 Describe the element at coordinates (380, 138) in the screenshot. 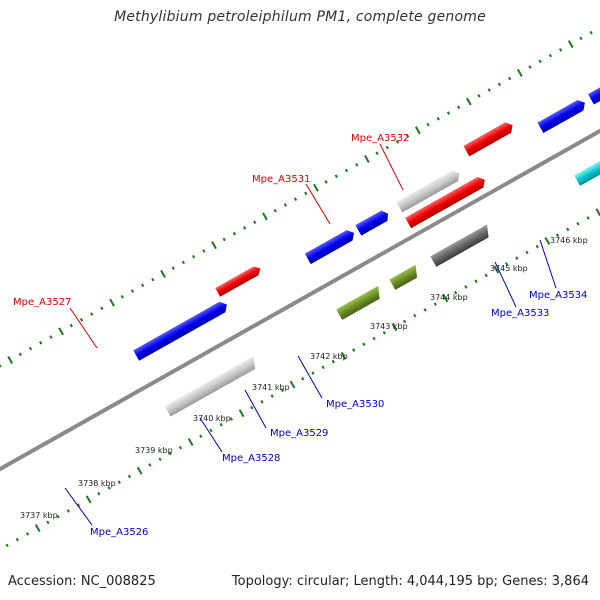

I see `gene-label: Mpe_A3532` at that location.